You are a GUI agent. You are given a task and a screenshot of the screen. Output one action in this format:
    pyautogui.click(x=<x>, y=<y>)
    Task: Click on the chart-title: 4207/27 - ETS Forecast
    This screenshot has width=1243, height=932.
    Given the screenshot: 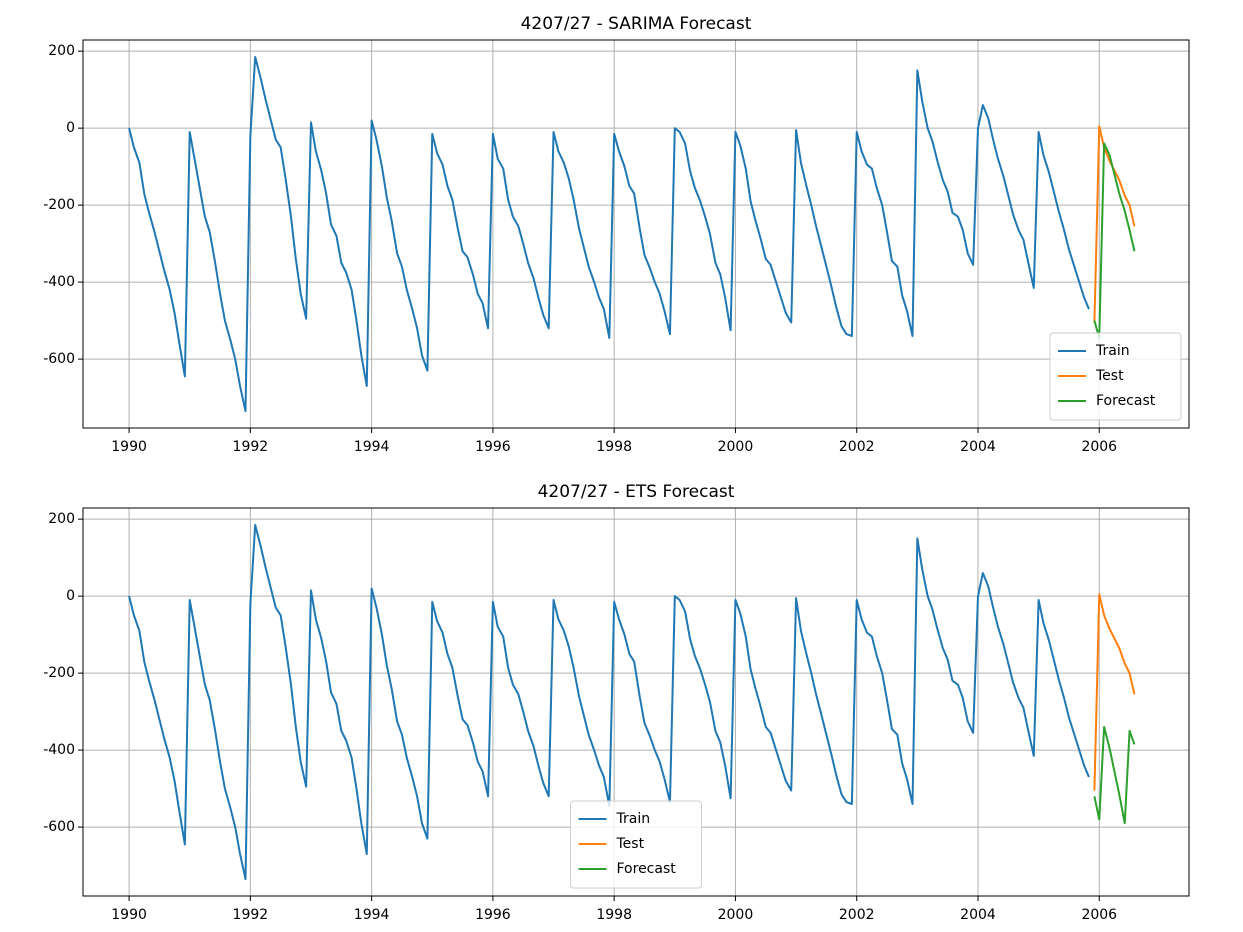 What is the action you would take?
    pyautogui.click(x=636, y=492)
    